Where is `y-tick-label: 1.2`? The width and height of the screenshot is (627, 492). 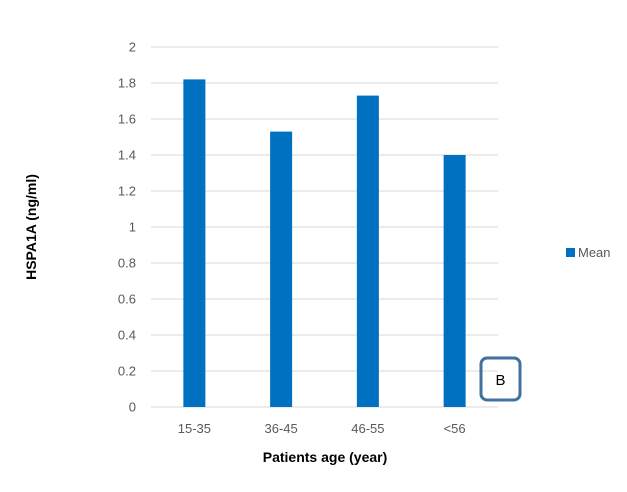 y-tick-label: 1.2 is located at coordinates (127, 191).